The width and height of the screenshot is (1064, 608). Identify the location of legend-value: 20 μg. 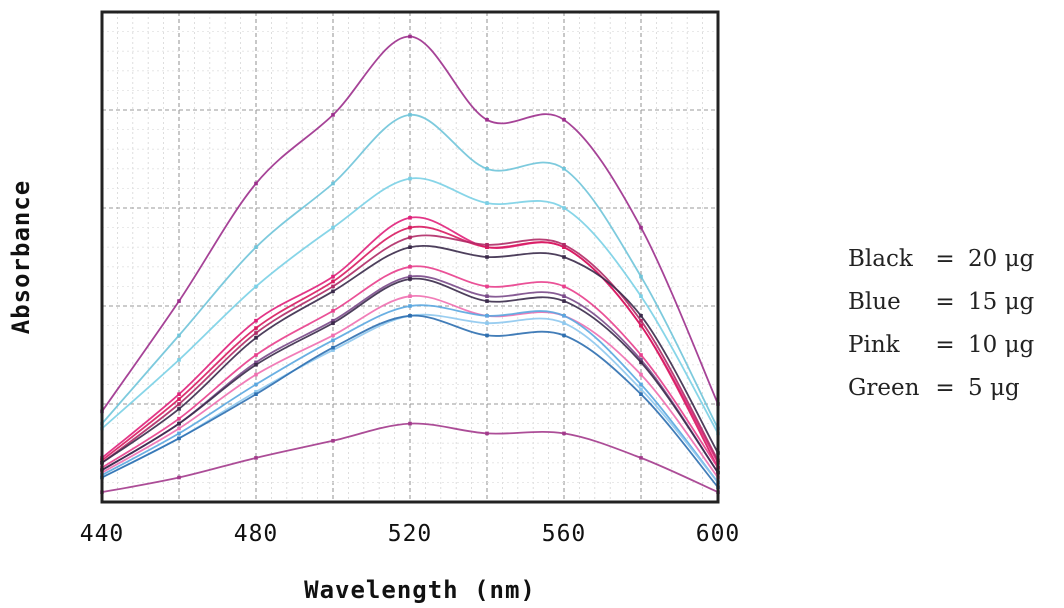
(1001, 259).